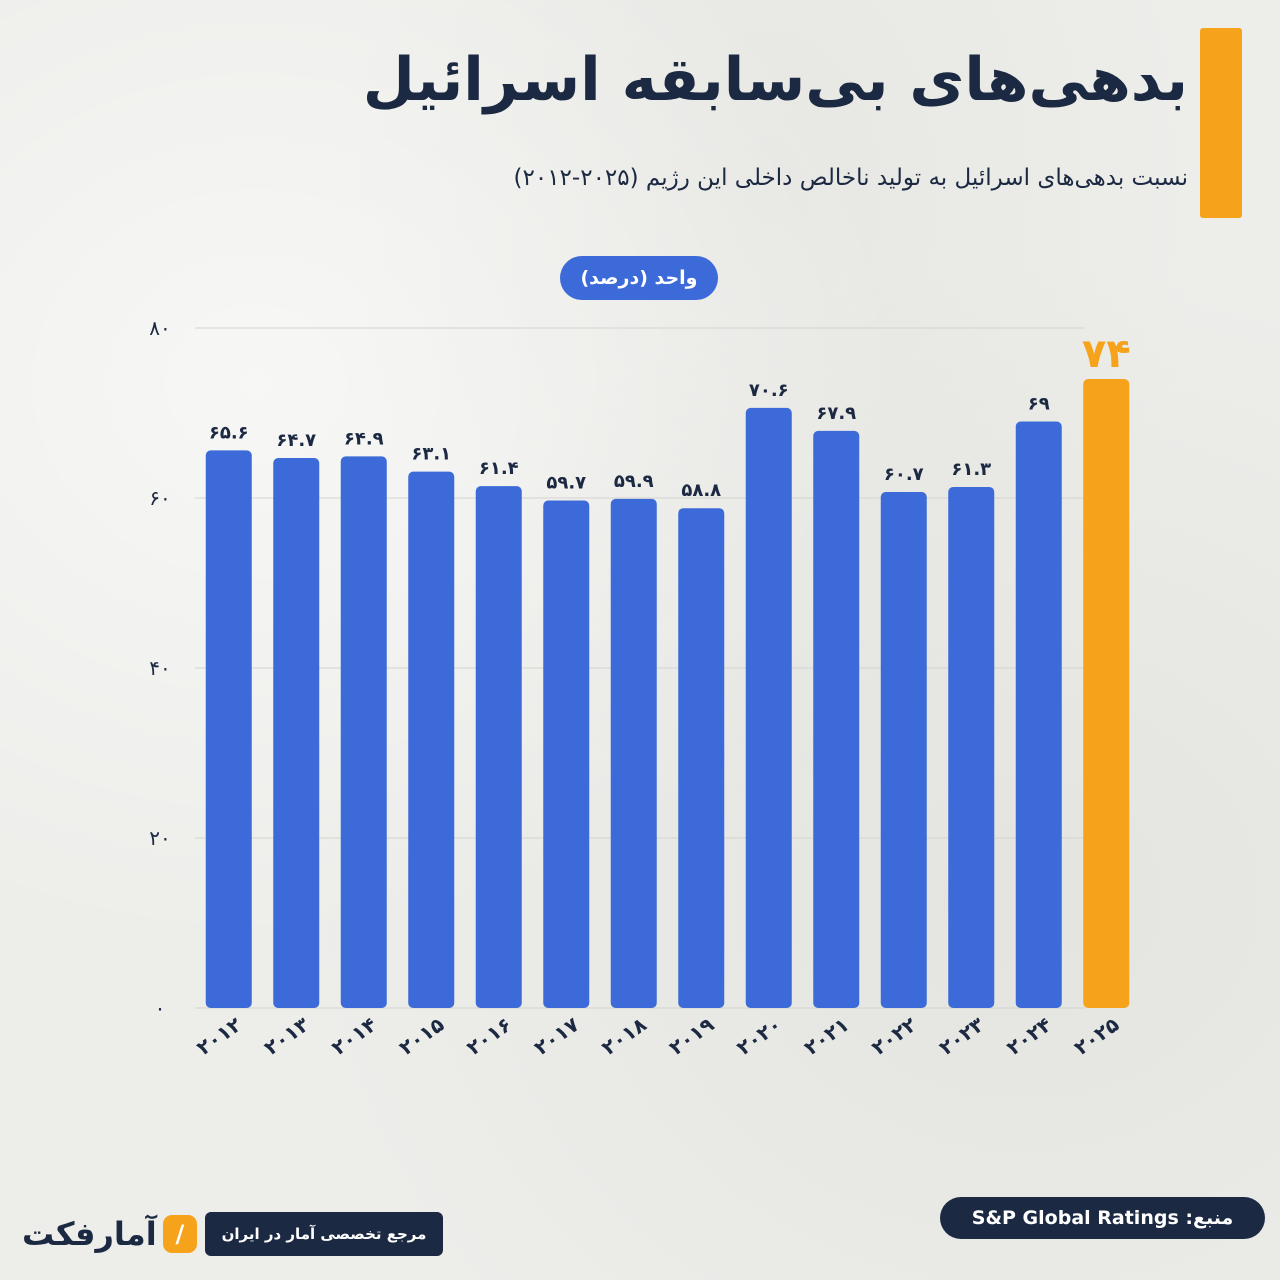  Describe the element at coordinates (1106, 693) in the screenshot. I see `bar-highlight` at that location.